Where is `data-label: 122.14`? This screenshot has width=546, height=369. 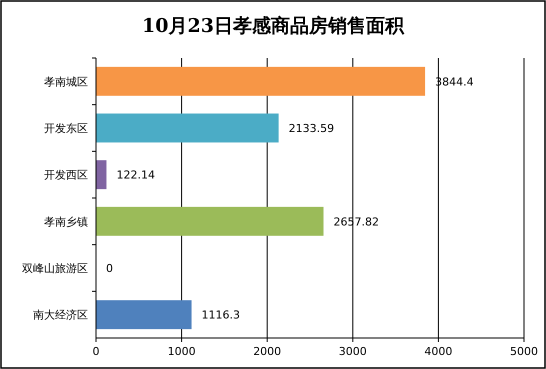
data-label: 122.14 is located at coordinates (135, 175).